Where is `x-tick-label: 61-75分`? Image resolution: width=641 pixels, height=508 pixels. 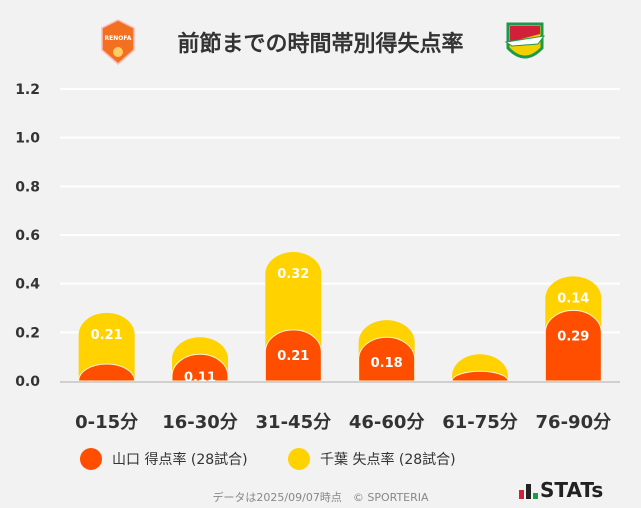
x-tick-label: 61-75分 is located at coordinates (480, 422).